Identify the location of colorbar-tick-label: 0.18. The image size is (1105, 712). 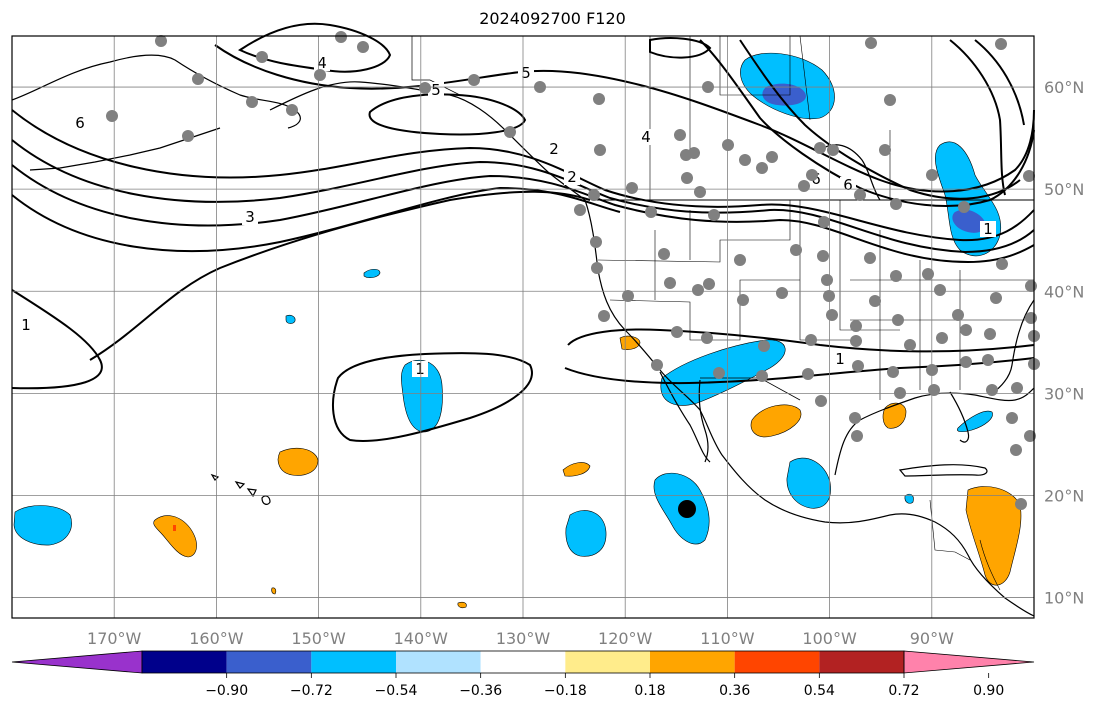
(649, 691).